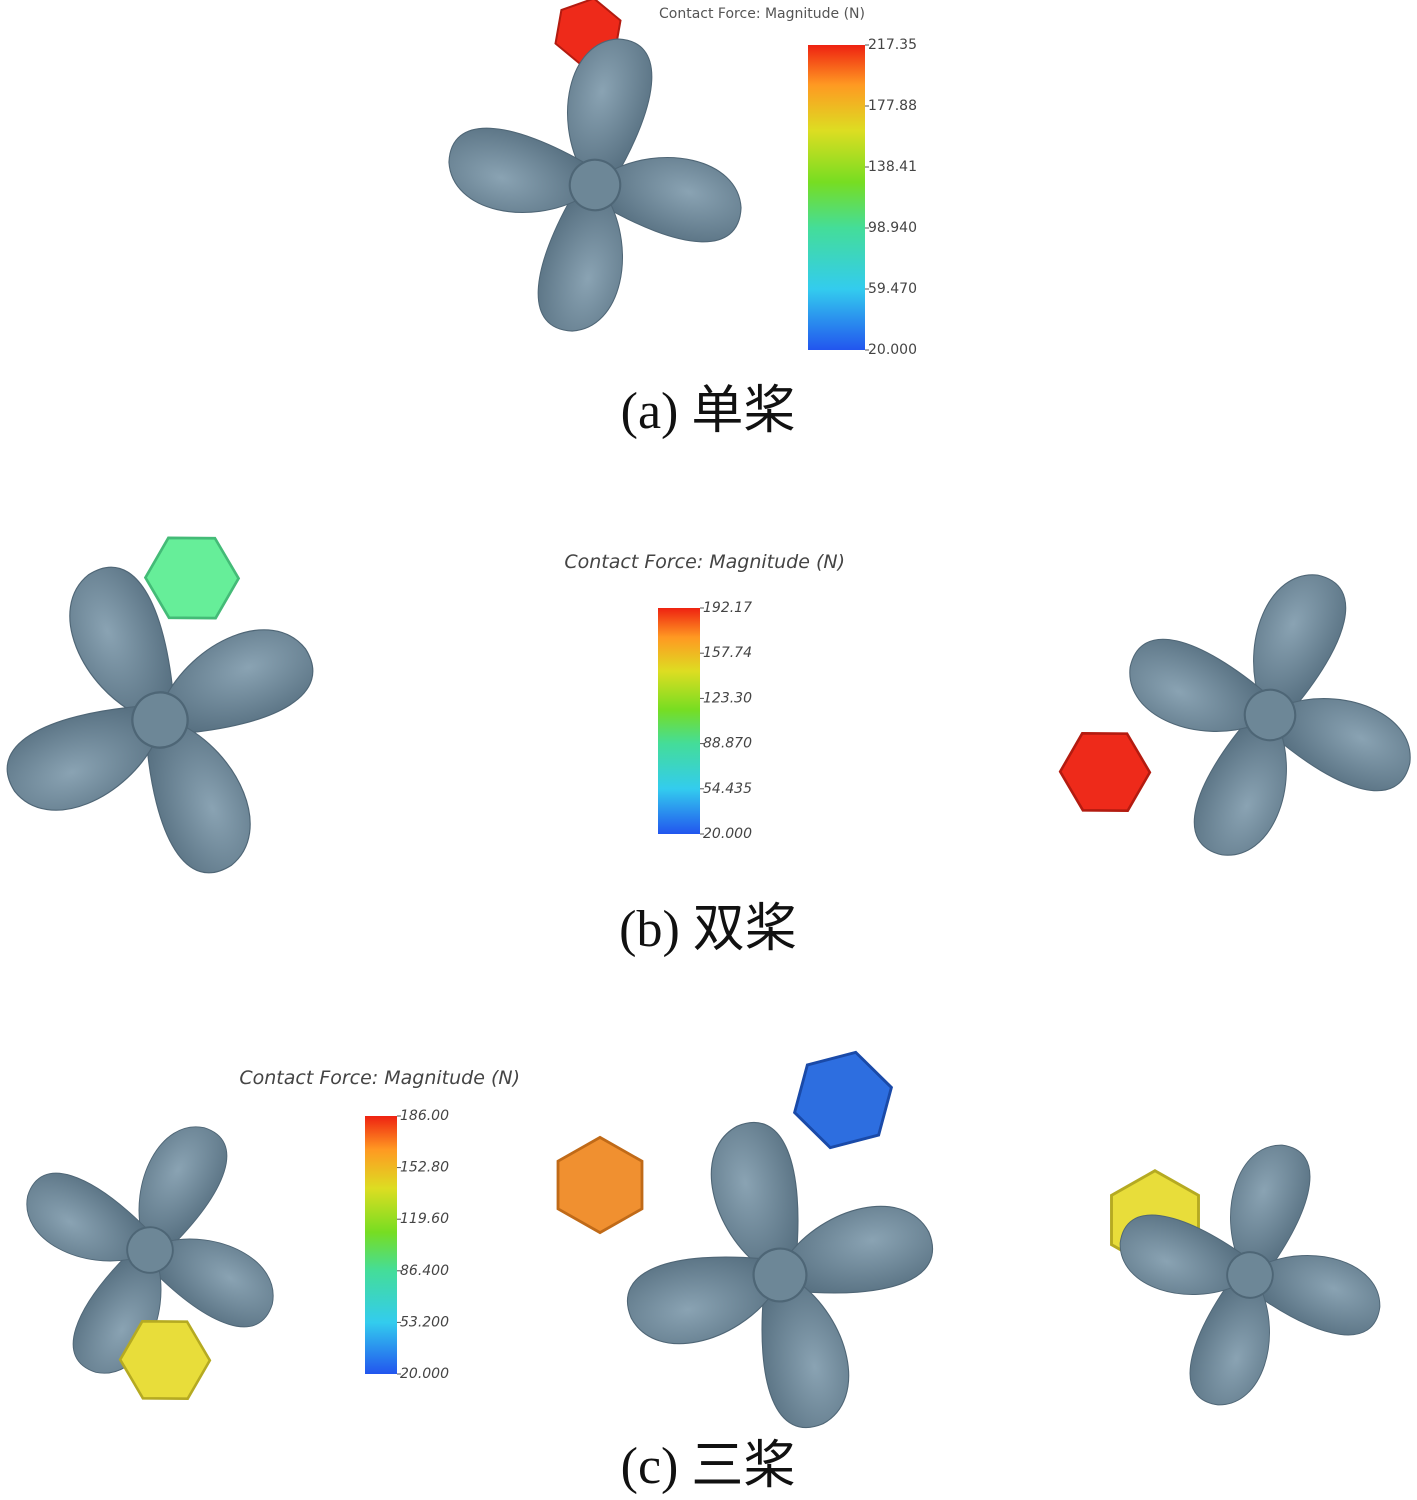 Image resolution: width=1417 pixels, height=1500 pixels. What do you see at coordinates (424, 1322) in the screenshot?
I see `tick-label: 53.200` at bounding box center [424, 1322].